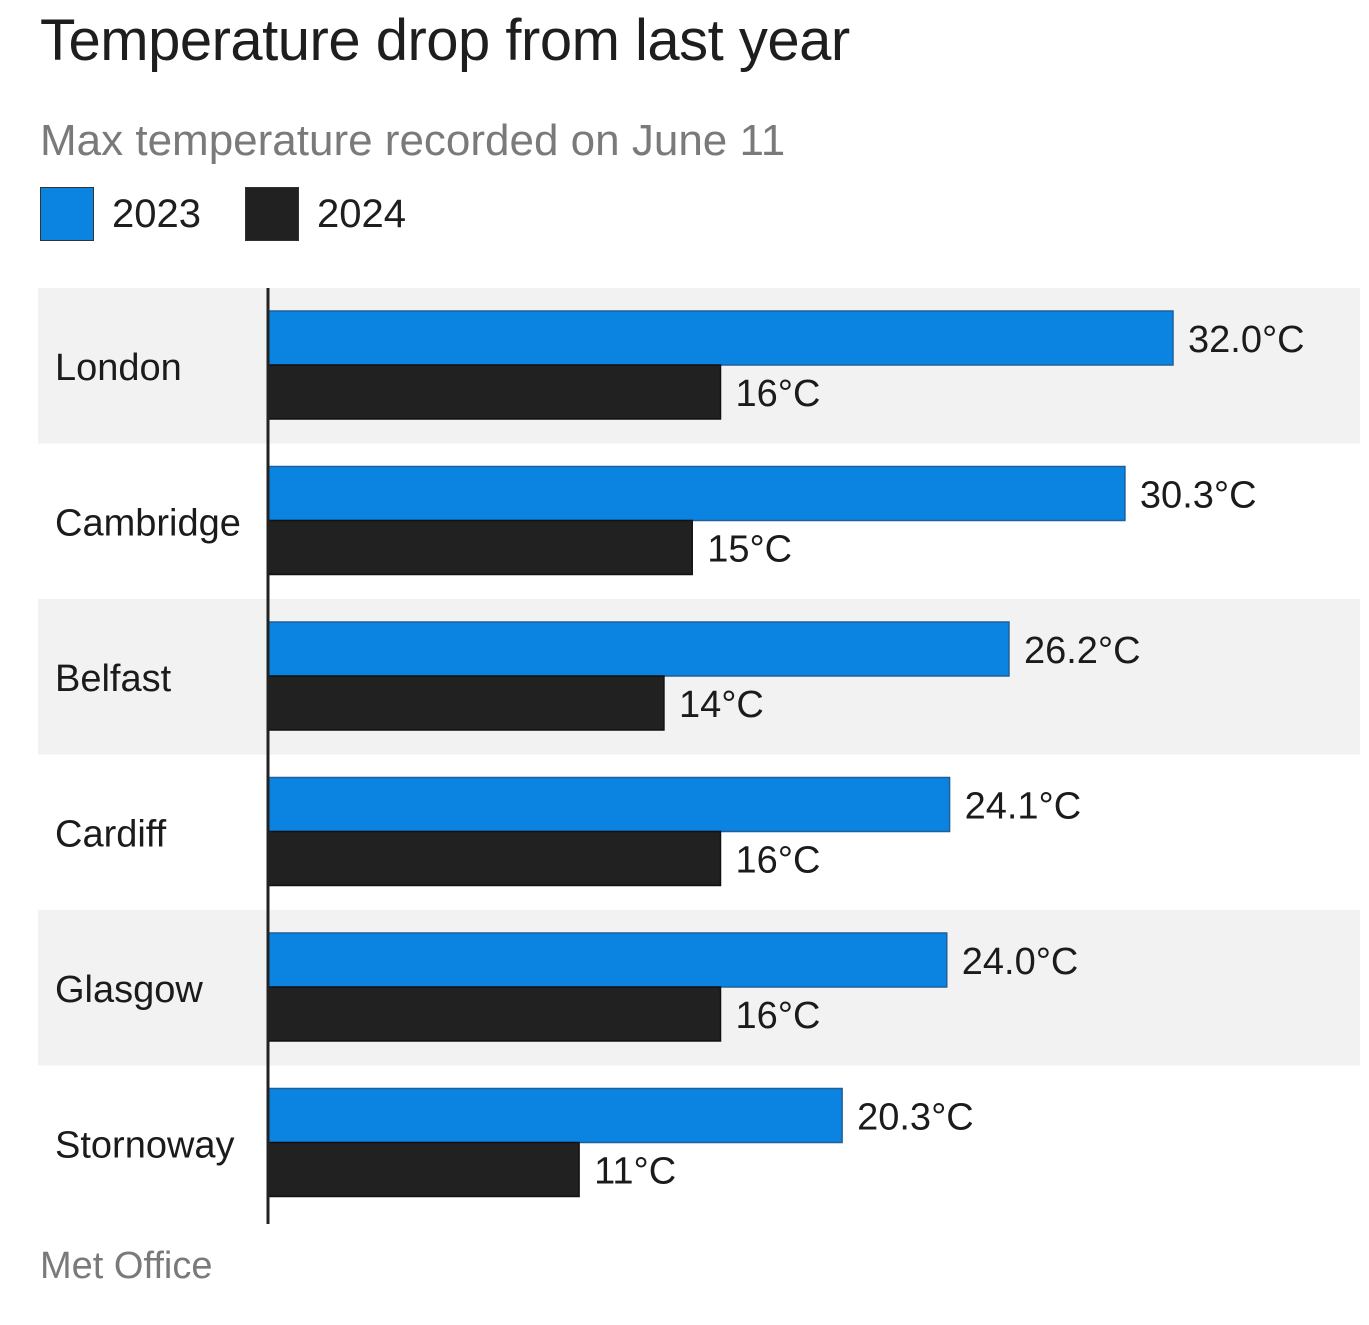  What do you see at coordinates (423, 1169) in the screenshot?
I see `bar-2024-stornoway` at bounding box center [423, 1169].